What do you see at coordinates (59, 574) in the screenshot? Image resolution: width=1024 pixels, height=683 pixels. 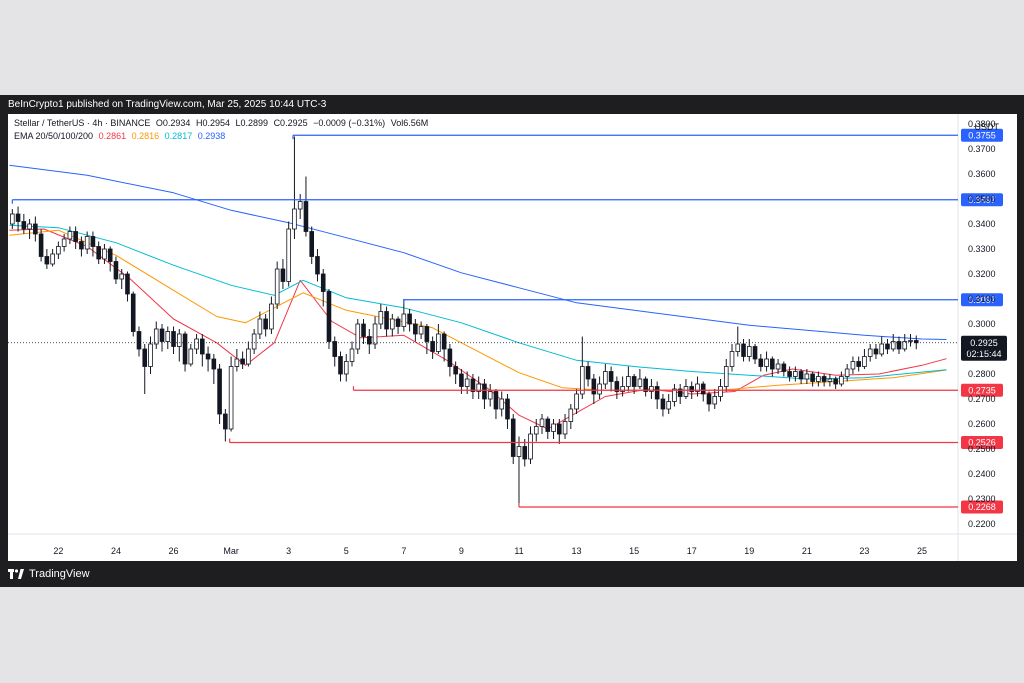 I see `tradingview-brand: TradingView` at bounding box center [59, 574].